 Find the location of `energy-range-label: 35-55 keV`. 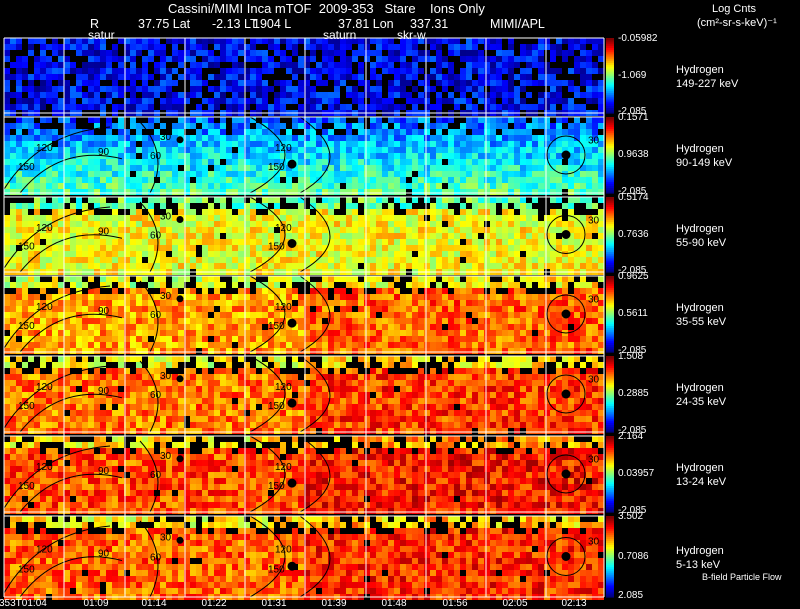

energy-range-label: 35-55 keV is located at coordinates (701, 322).